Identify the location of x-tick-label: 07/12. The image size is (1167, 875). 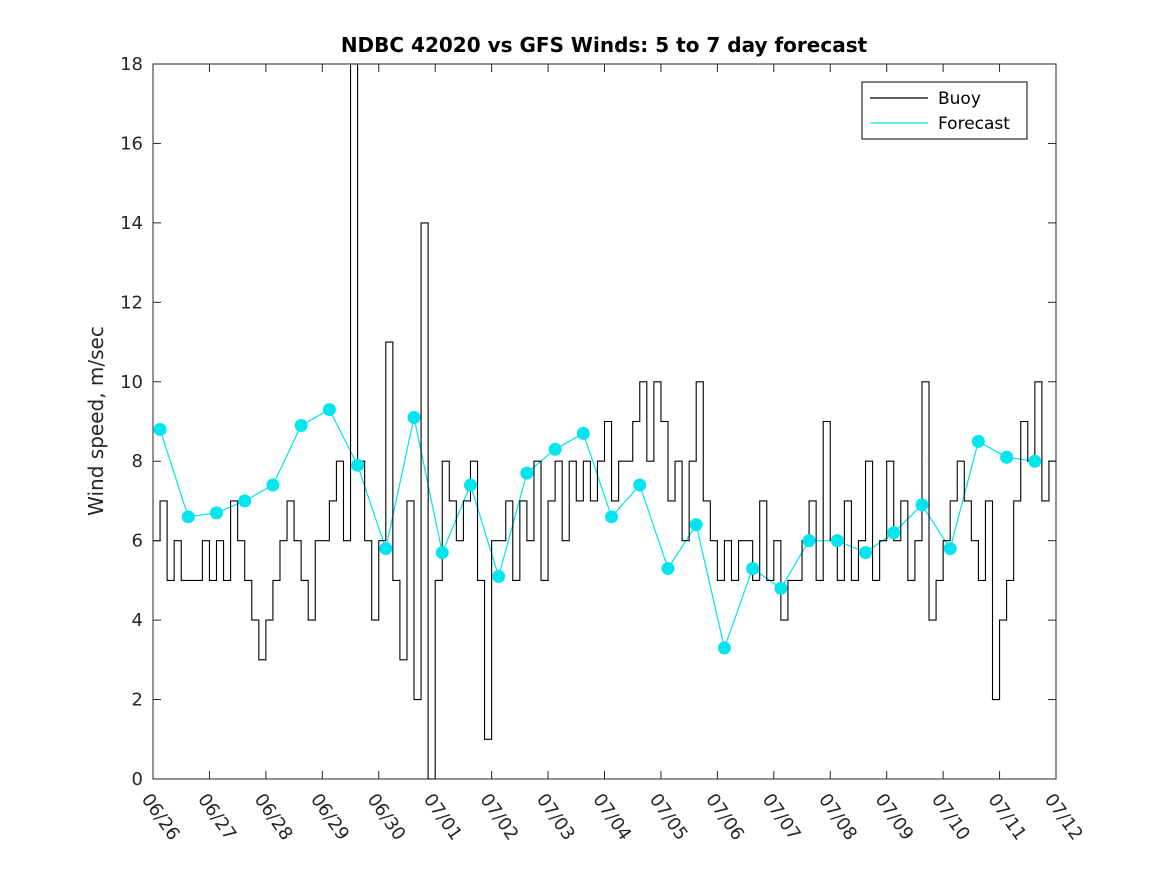
(1063, 817).